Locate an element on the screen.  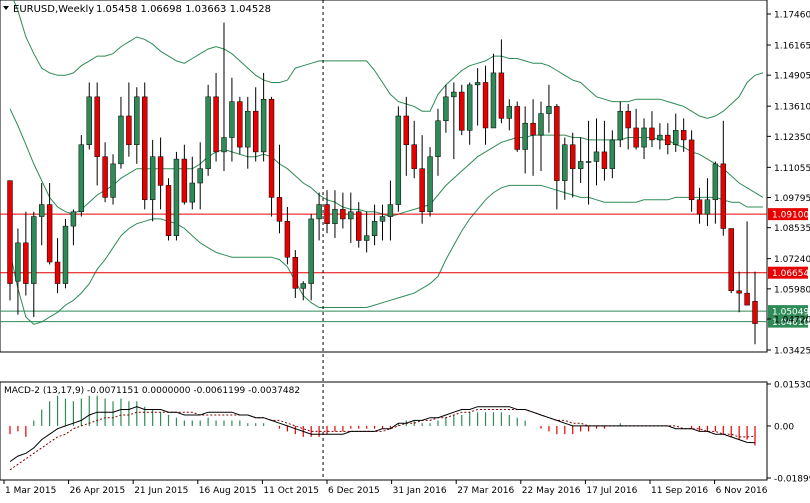
price-tick-label: 1.07240 is located at coordinates (792, 260).